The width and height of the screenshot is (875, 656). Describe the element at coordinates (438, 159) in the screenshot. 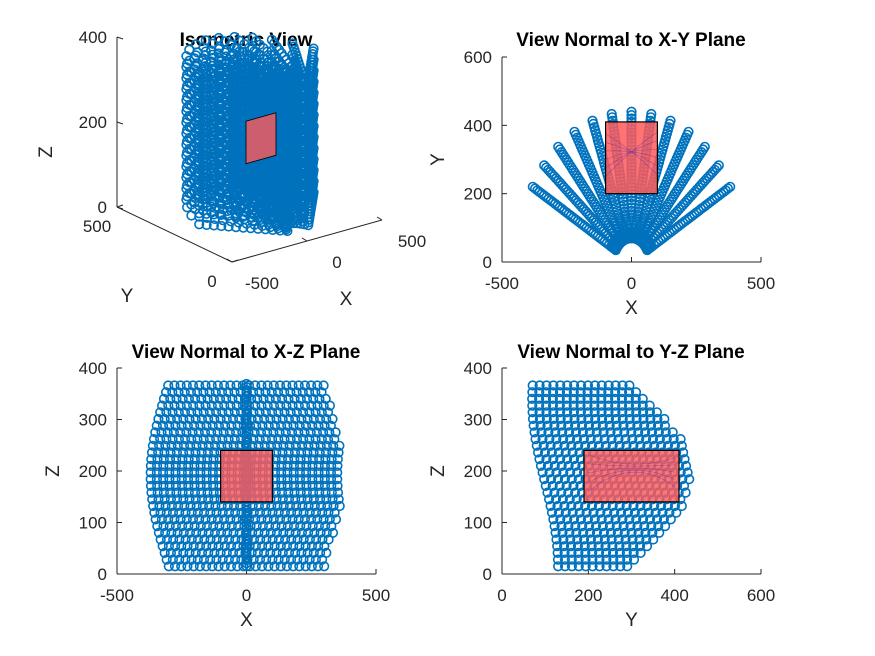

I see `xy-y-label: Y` at that location.